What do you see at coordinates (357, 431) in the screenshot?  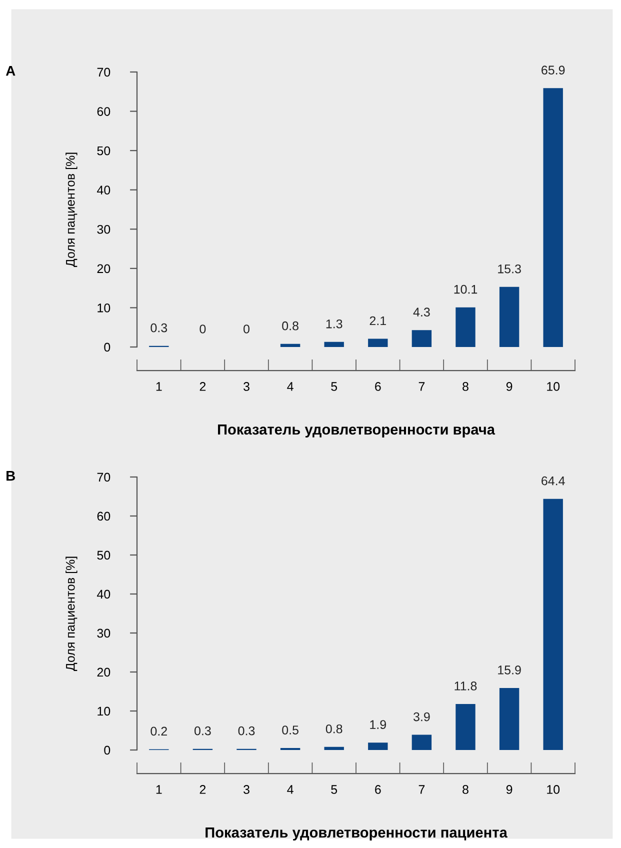 I see `x-axis-title: Показатель удовлетворенности врача` at bounding box center [357, 431].